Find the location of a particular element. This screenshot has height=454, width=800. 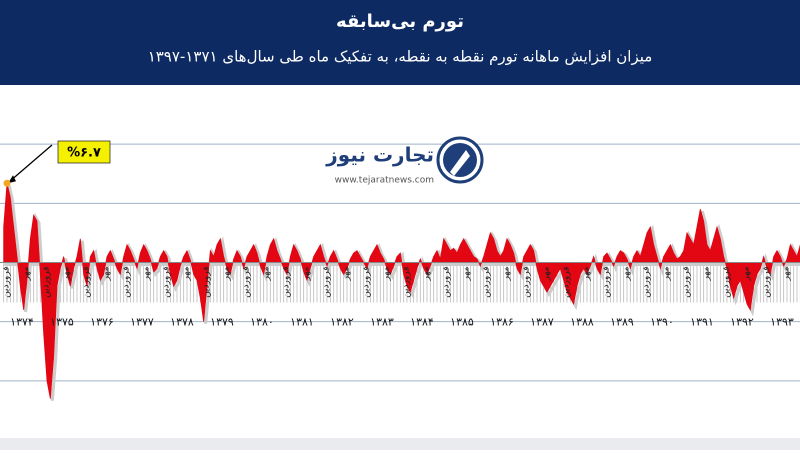

annotation-arrowhead is located at coordinates (12, 179).